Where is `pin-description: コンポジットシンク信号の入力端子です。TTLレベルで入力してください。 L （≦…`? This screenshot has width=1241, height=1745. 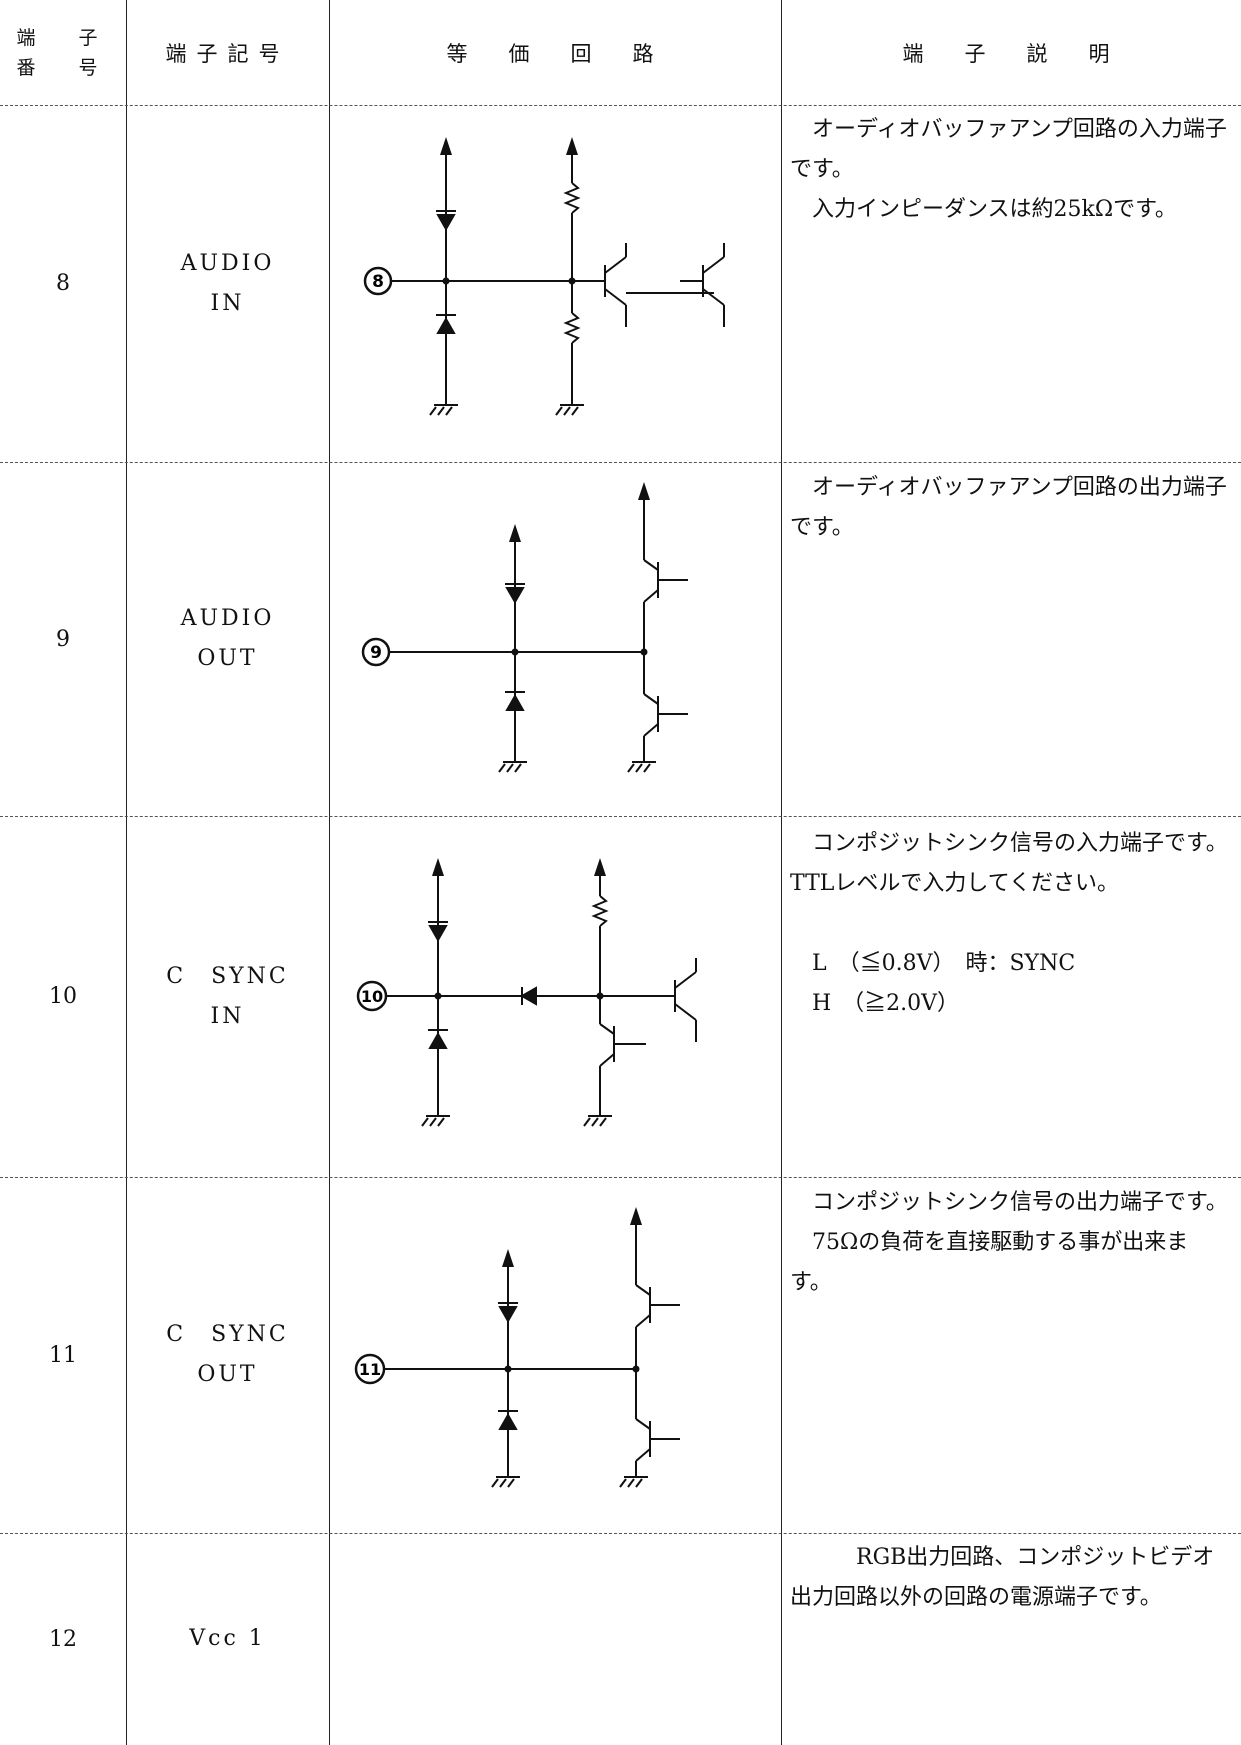 pin-description: コンポジットシンク信号の入力端子です。TTLレベルで入力してください。 L （≦… is located at coordinates (1009, 924).